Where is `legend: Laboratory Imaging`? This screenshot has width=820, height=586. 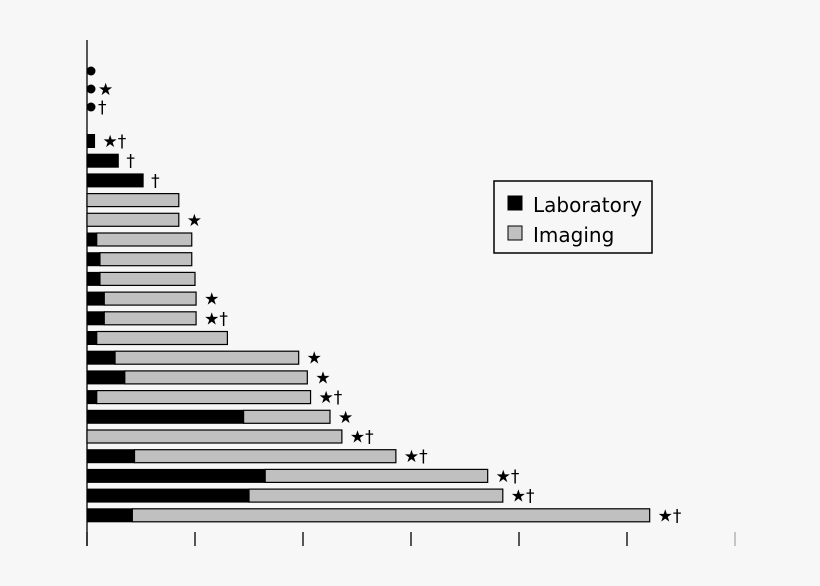 legend: Laboratory Imaging is located at coordinates (573, 217).